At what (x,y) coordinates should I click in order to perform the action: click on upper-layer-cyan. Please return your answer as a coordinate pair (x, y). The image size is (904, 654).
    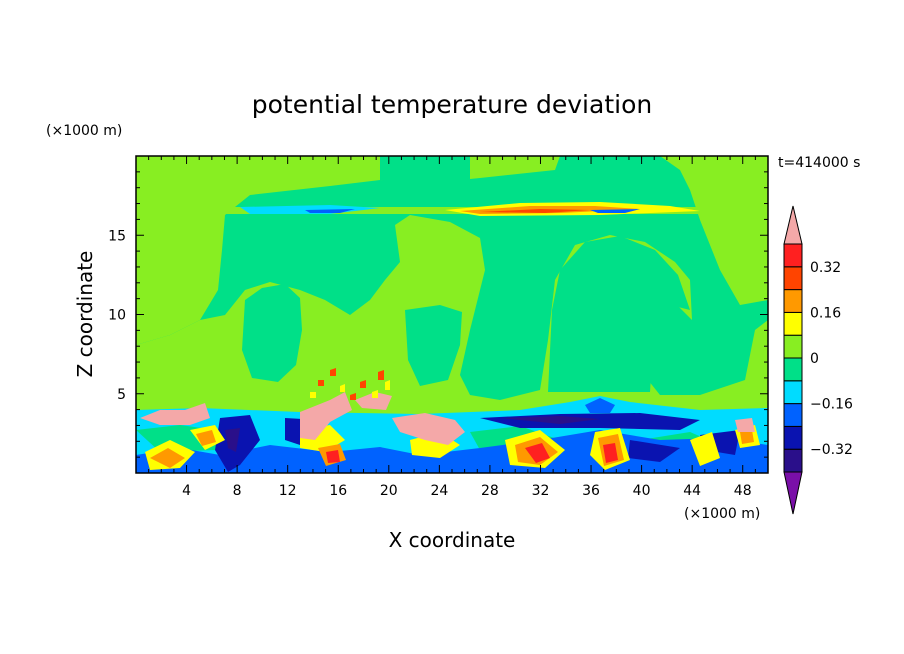
    Looking at the image, I should click on (310, 209).